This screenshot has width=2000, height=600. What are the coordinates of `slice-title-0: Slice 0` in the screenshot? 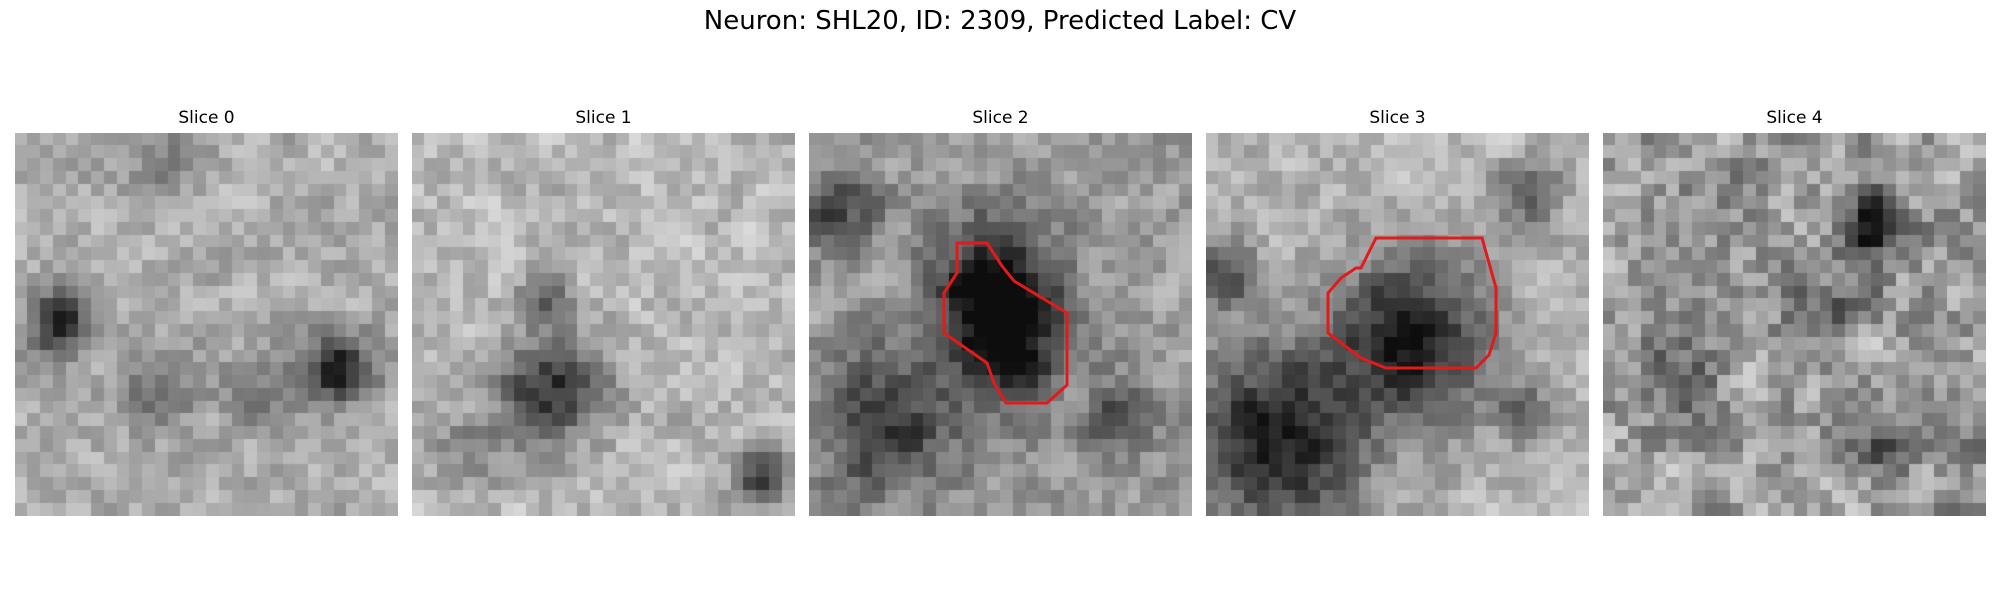 It's located at (206, 118).